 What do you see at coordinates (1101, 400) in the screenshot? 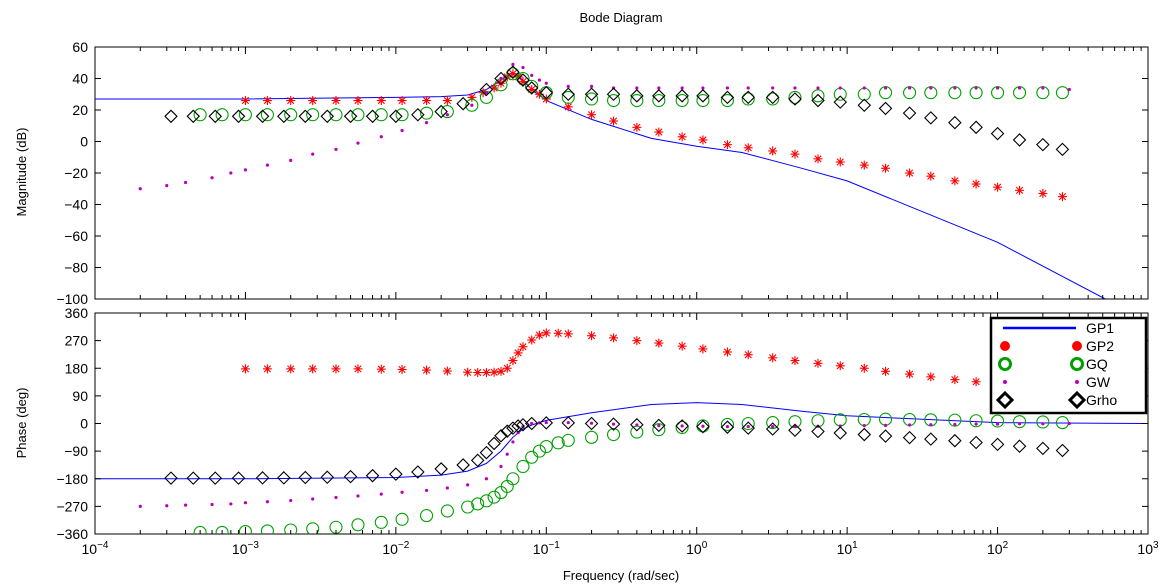
I see `legend-label-grho: Grho` at bounding box center [1101, 400].